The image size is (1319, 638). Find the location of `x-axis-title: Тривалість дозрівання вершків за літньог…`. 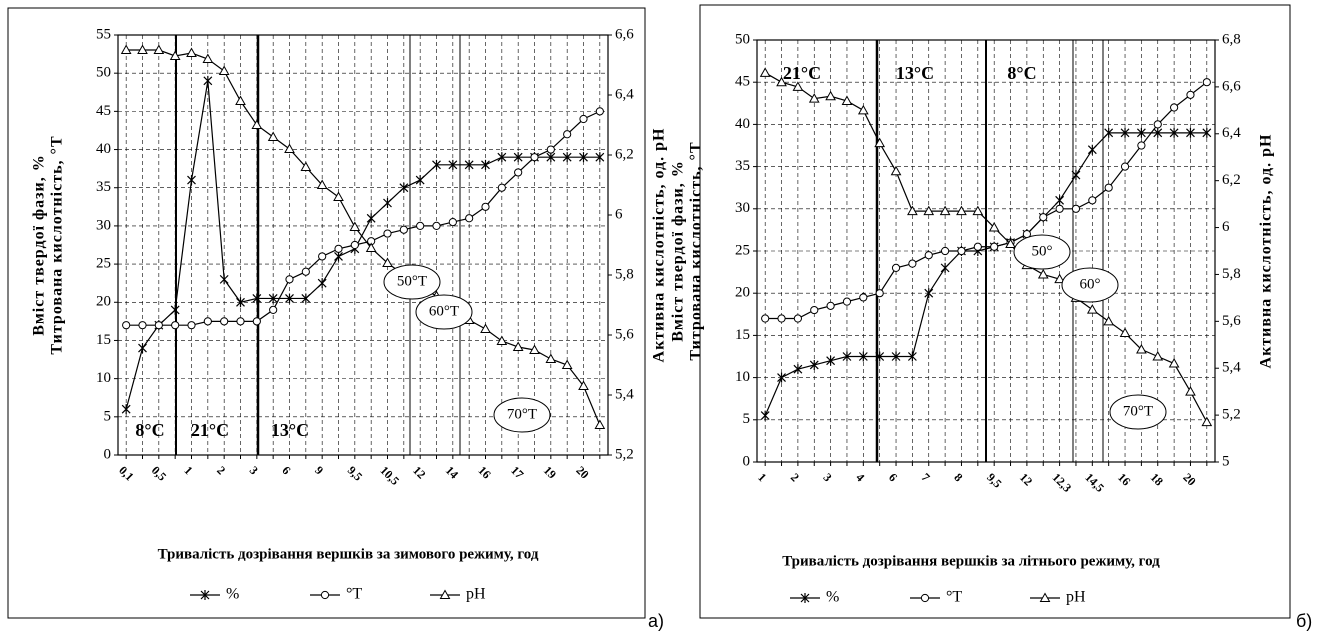

x-axis-title: Тривалість дозрівання вершків за літньог… is located at coordinates (971, 561).